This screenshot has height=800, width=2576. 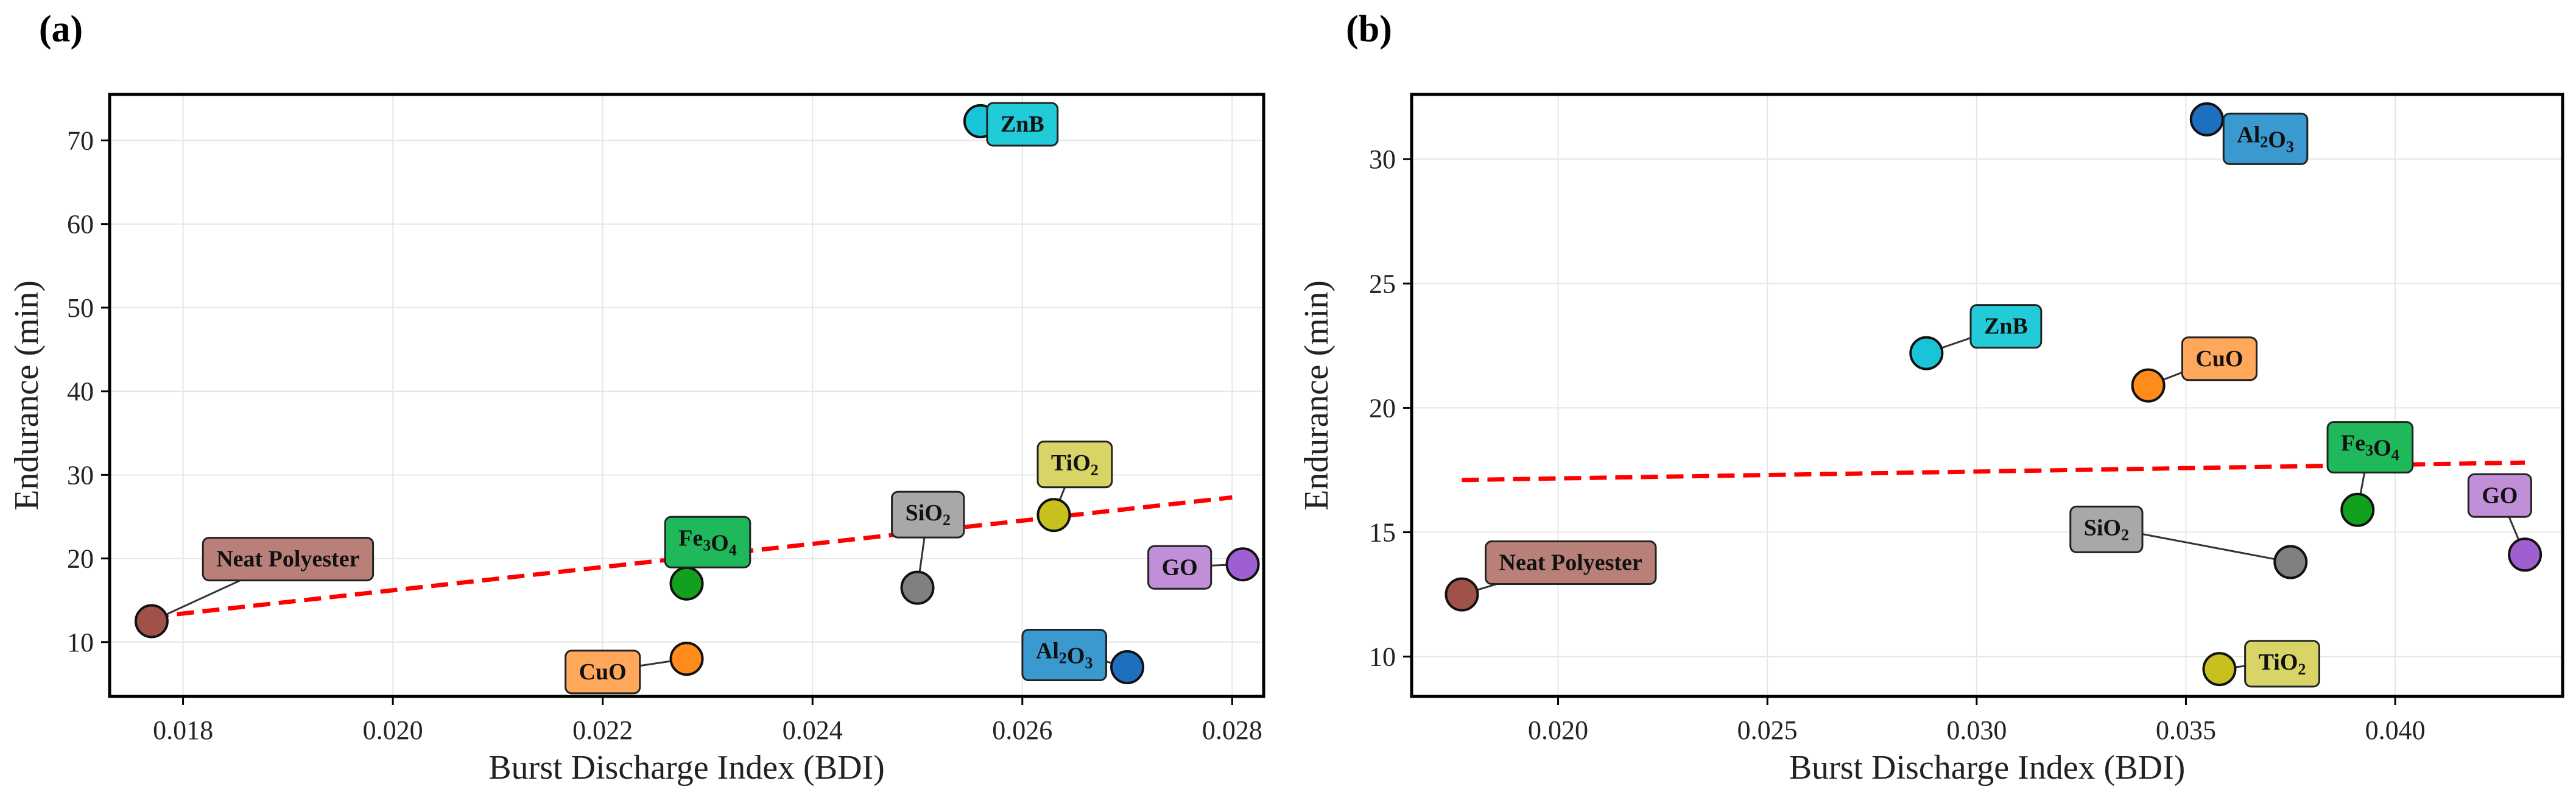 I want to click on x-tick-label: 0.018, so click(x=183, y=730).